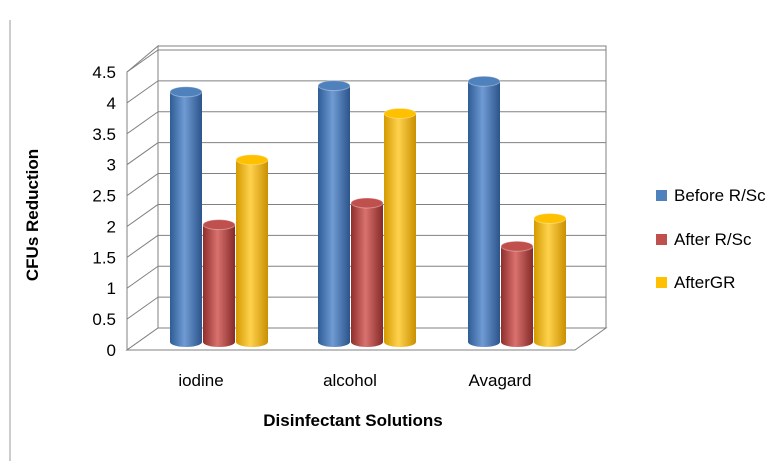  Describe the element at coordinates (104, 196) in the screenshot. I see `y-tick-label: 2.5` at that location.